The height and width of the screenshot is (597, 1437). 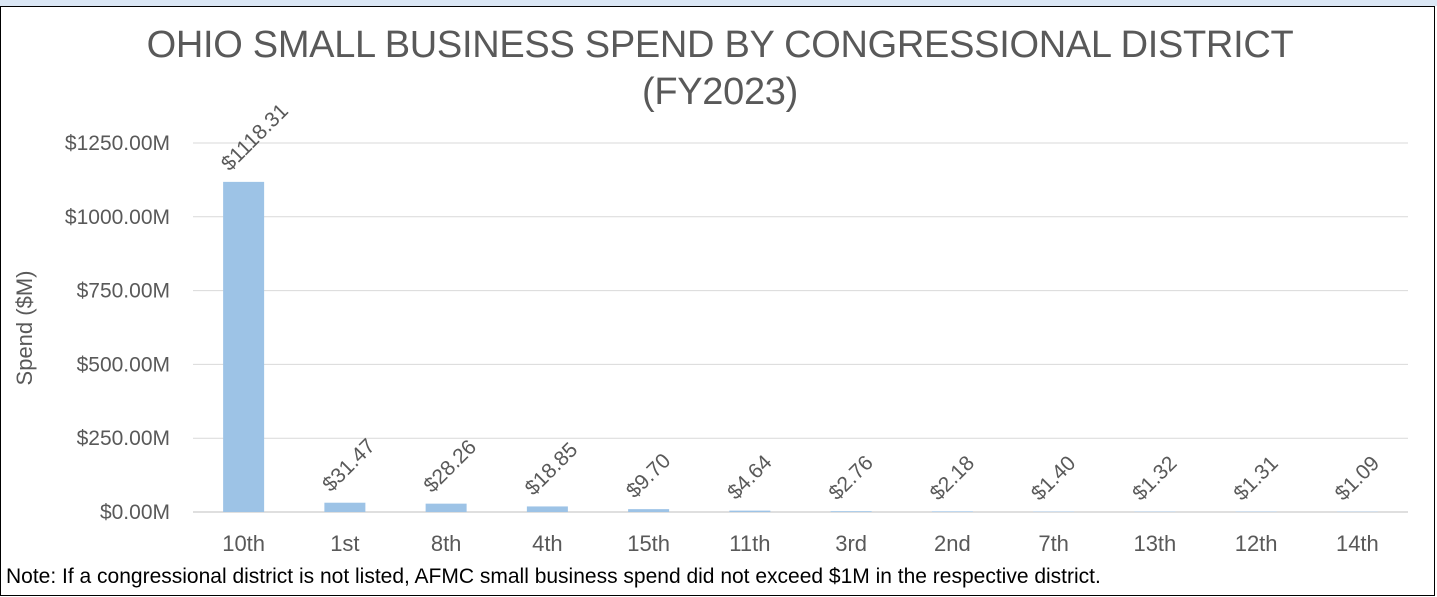 I want to click on x-tick-label: 7th, so click(x=1053, y=543).